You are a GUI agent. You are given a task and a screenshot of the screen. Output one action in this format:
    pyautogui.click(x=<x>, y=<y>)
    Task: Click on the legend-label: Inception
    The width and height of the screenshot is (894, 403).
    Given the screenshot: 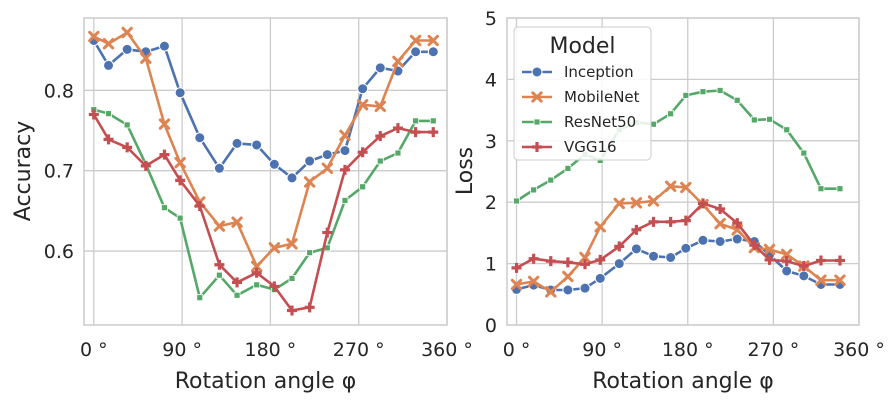 What is the action you would take?
    pyautogui.click(x=599, y=72)
    